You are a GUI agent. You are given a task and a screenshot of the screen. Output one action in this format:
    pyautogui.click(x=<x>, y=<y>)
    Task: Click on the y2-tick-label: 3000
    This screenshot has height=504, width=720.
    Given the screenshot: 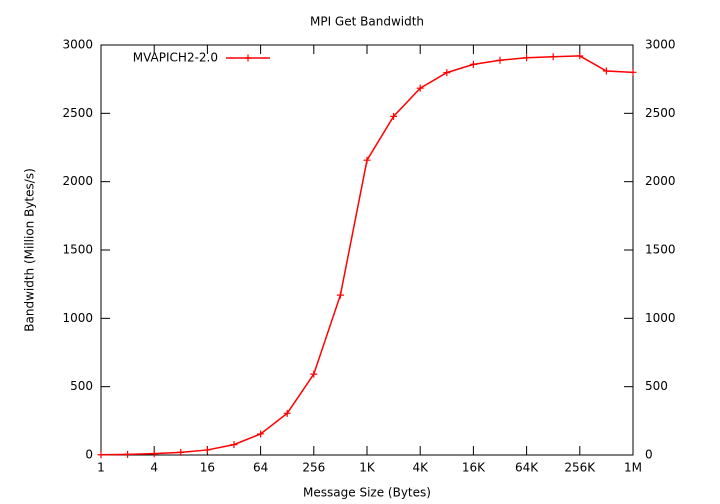 What is the action you would take?
    pyautogui.click(x=660, y=45)
    